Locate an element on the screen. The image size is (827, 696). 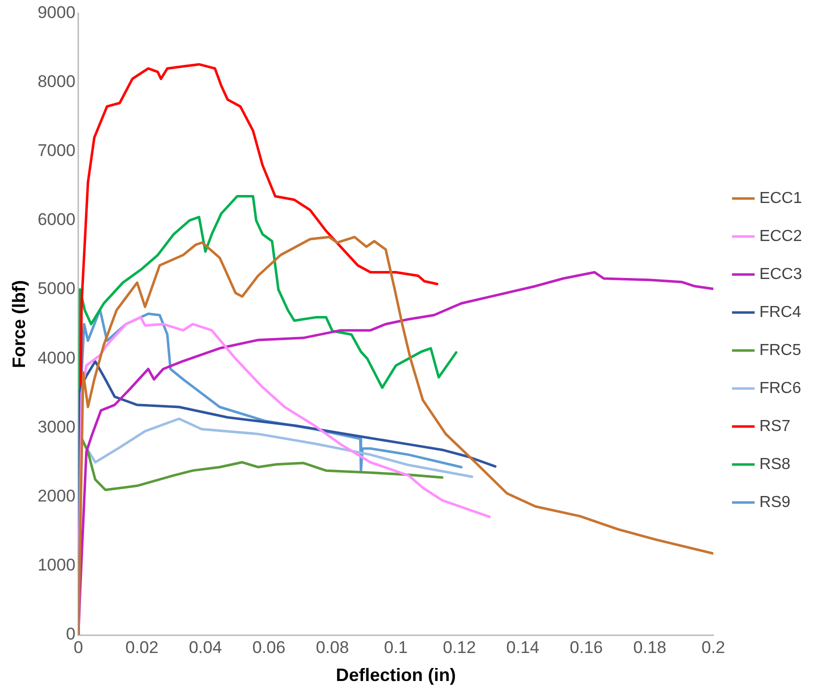
y-tick-label: 9000 is located at coordinates (57, 12).